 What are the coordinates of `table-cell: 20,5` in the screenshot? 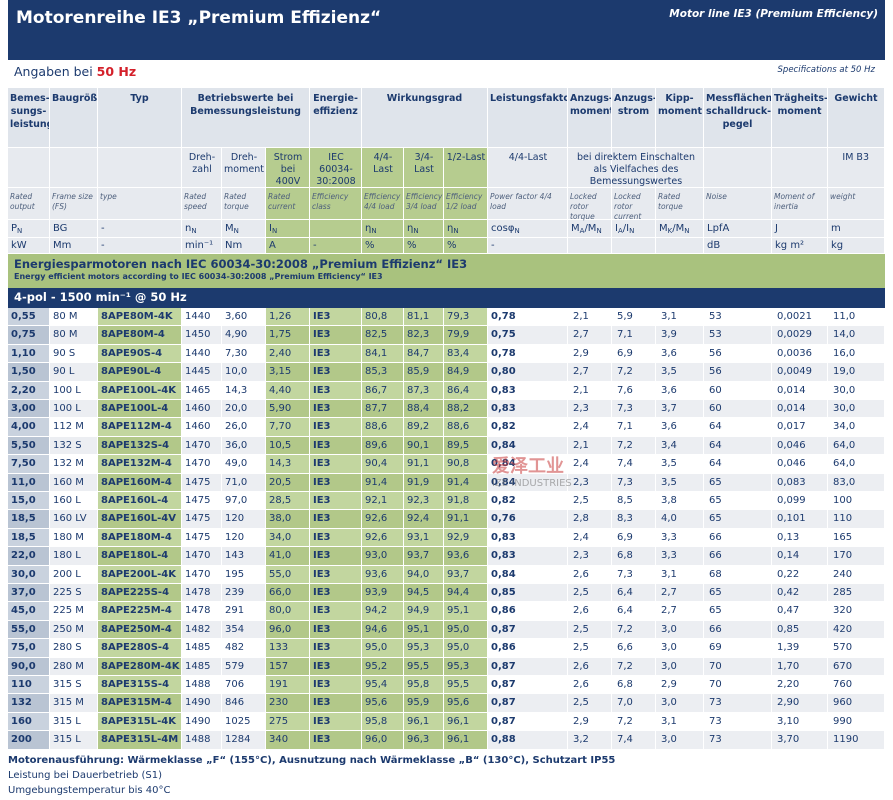 It's located at (288, 482).